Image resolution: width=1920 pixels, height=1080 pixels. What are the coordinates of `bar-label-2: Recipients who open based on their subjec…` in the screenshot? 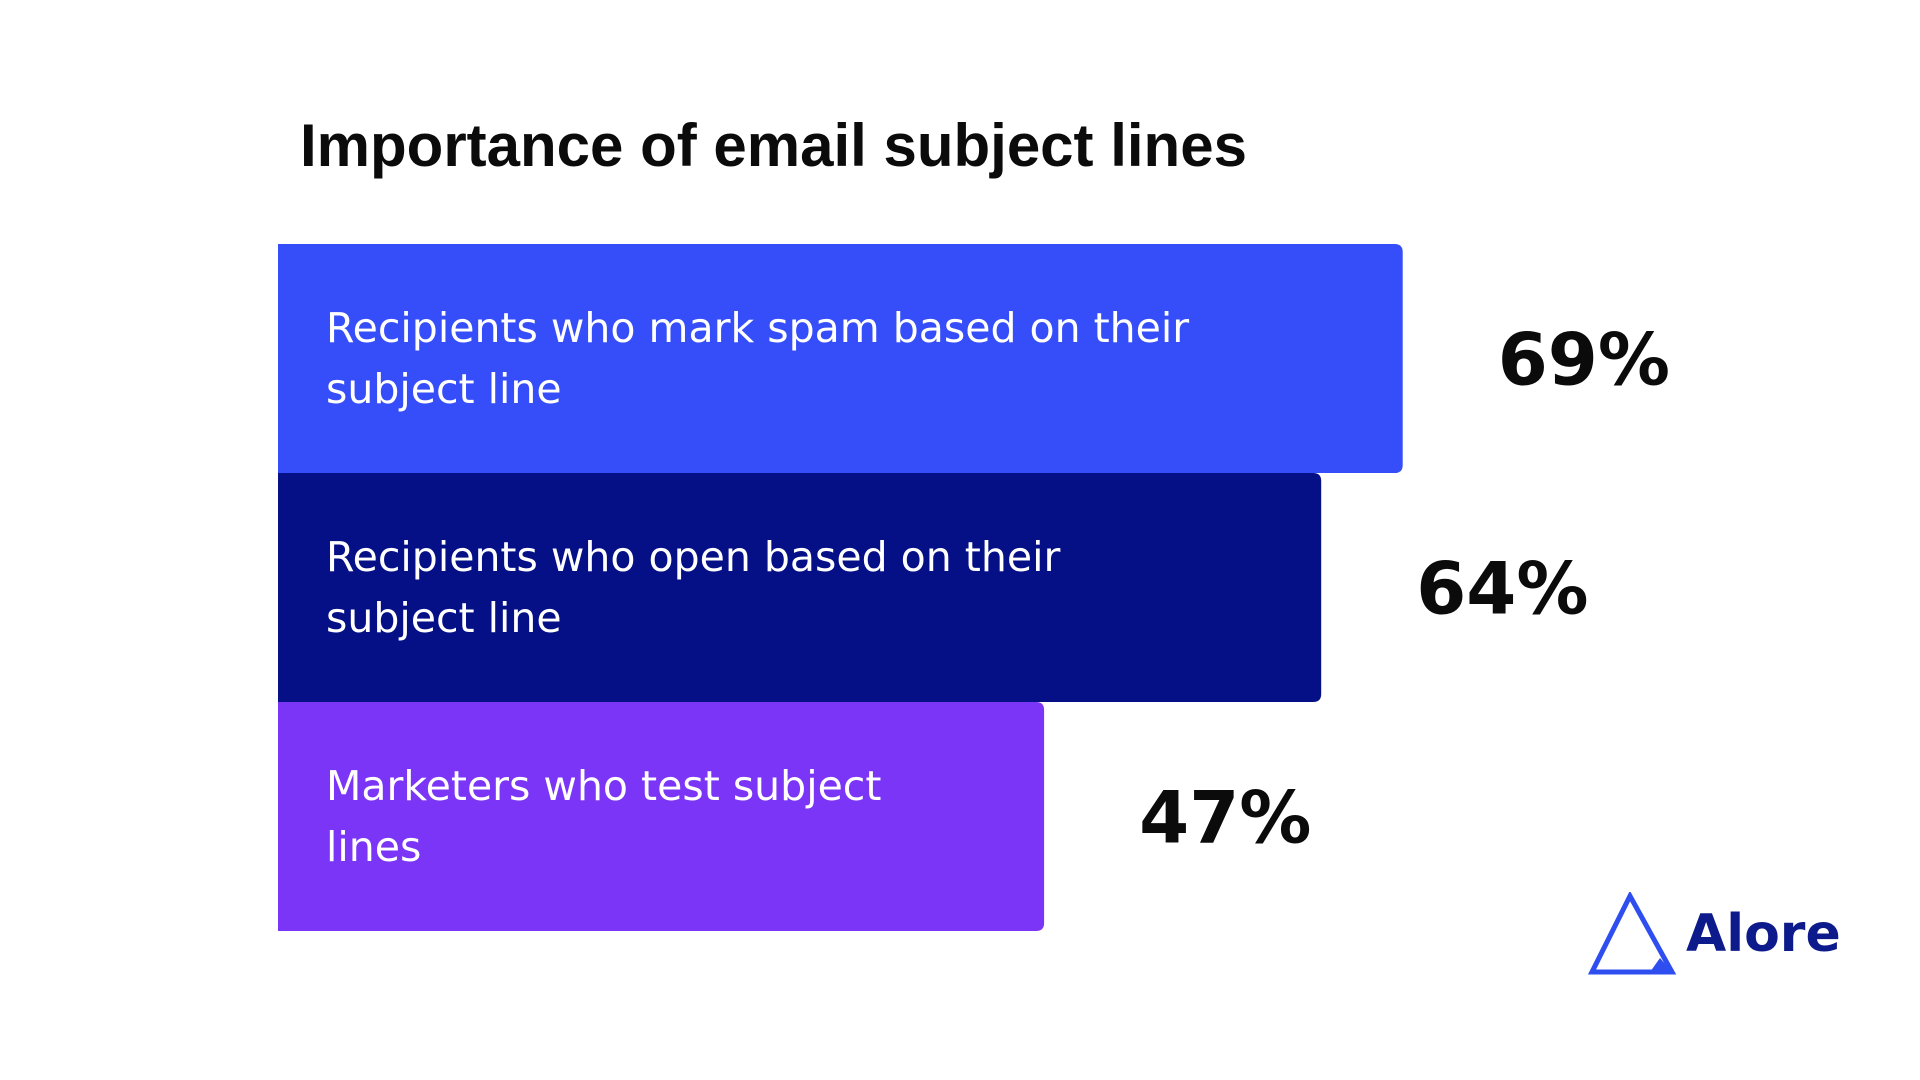 It's located at (693, 587).